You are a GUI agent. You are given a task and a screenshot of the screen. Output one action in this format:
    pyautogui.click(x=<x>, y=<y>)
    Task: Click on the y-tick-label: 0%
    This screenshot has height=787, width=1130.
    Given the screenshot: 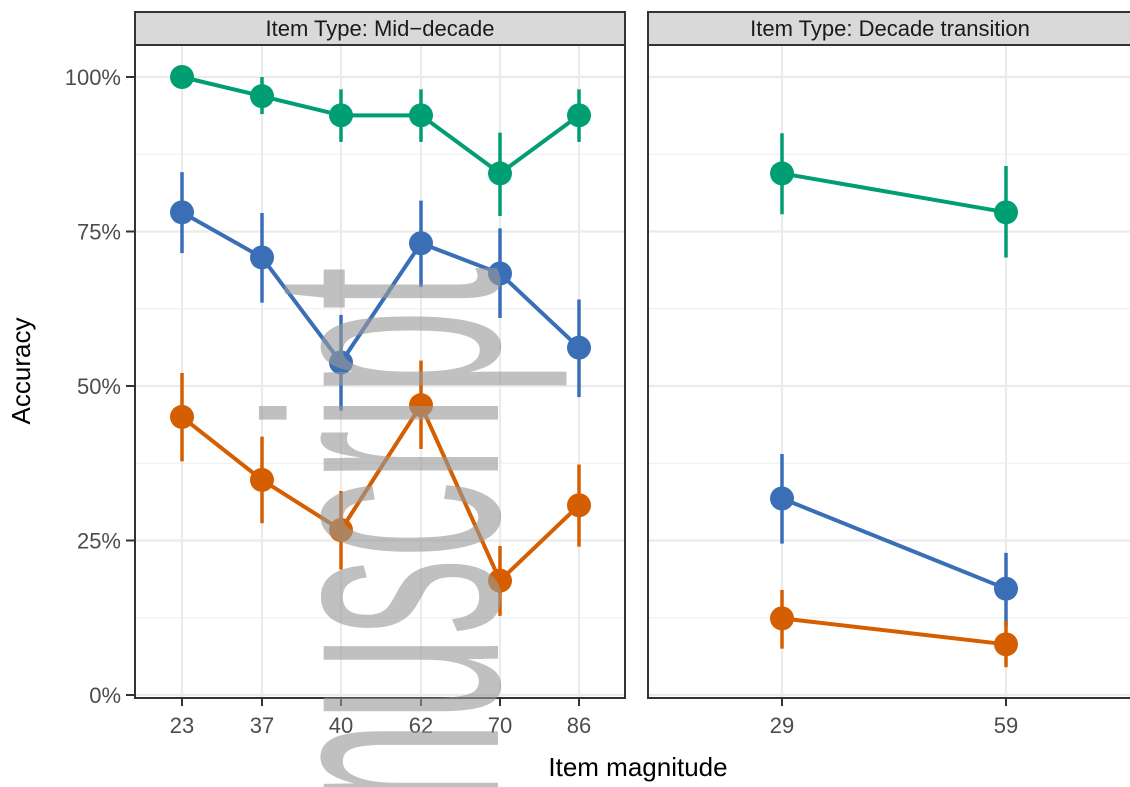 What is the action you would take?
    pyautogui.click(x=105, y=695)
    